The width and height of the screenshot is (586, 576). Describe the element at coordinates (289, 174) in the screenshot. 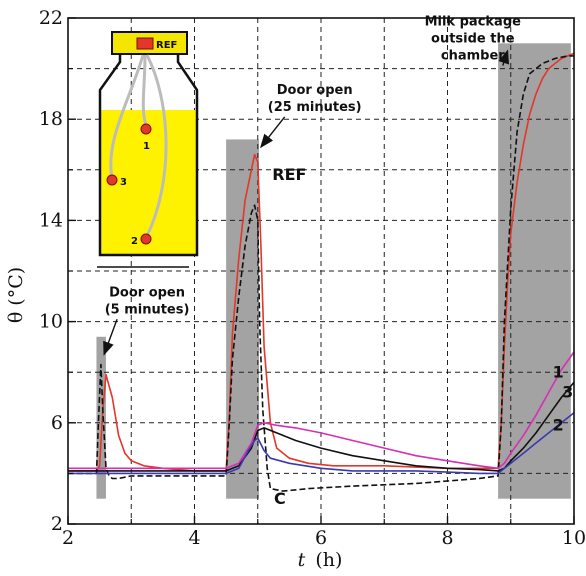

I see `series-label-ref: REF` at that location.